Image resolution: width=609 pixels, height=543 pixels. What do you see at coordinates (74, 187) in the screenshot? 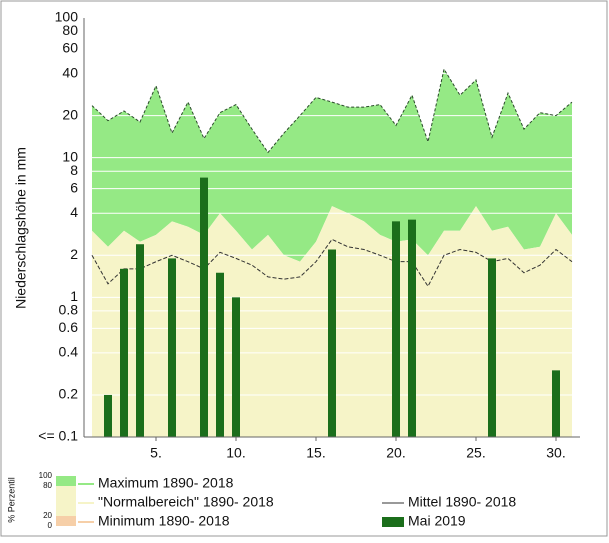
I see `y-tick-label: 6` at bounding box center [74, 187].